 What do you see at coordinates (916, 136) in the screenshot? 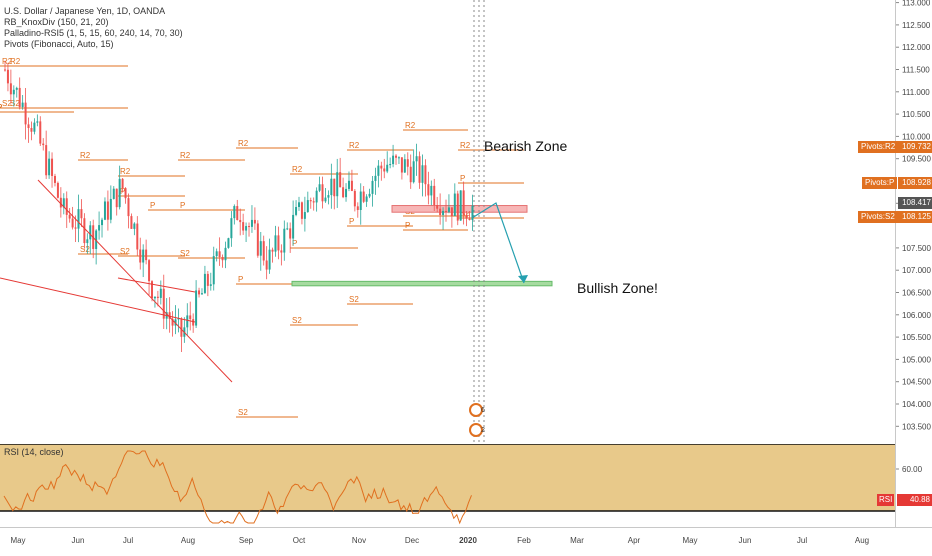
I see `price-tick-label: 110.000` at bounding box center [916, 136].